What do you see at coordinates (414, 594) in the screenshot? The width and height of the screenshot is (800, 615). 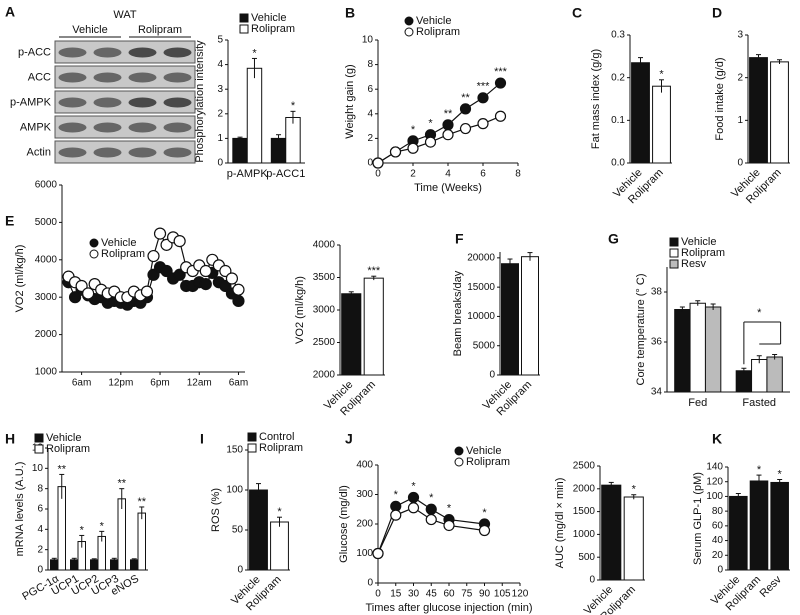 I see `x-tick-label: 30` at bounding box center [414, 594].